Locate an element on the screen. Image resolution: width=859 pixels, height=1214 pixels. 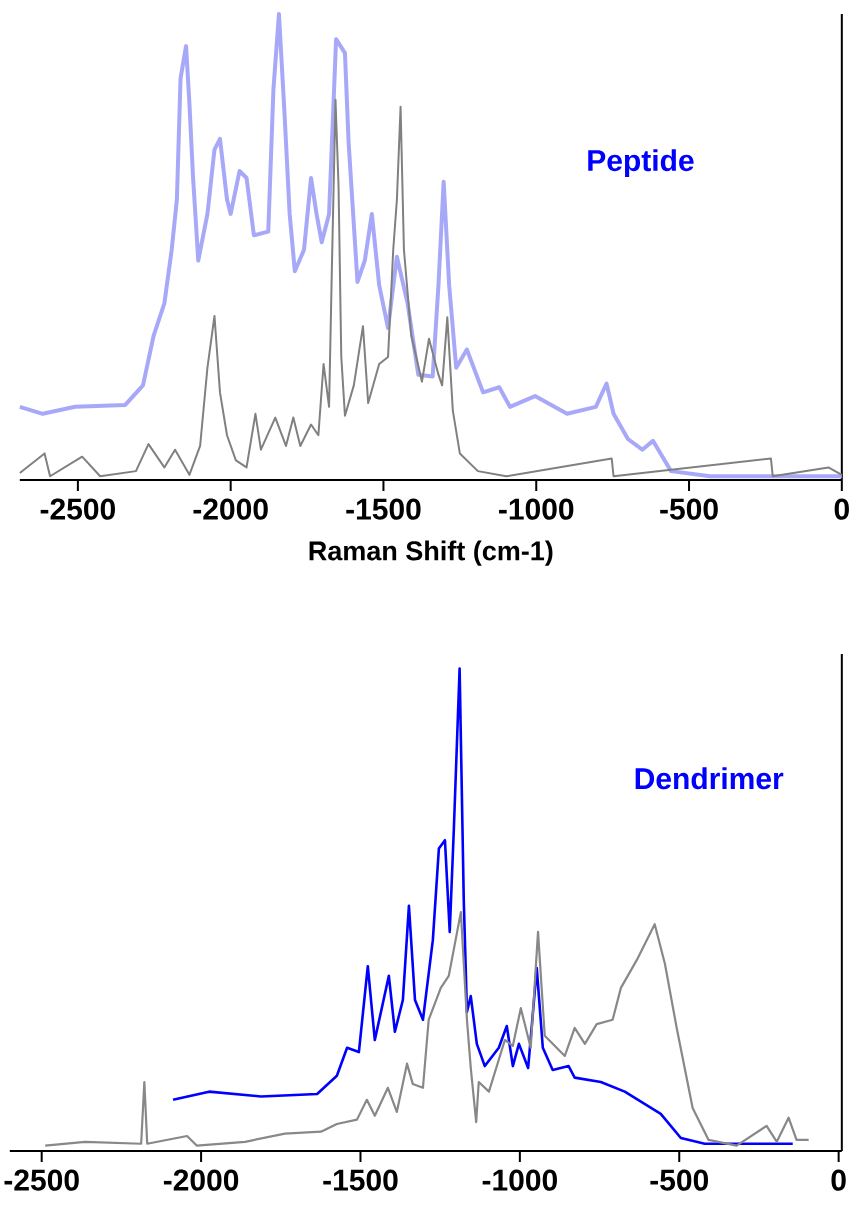
annotation: Peptide is located at coordinates (641, 163).